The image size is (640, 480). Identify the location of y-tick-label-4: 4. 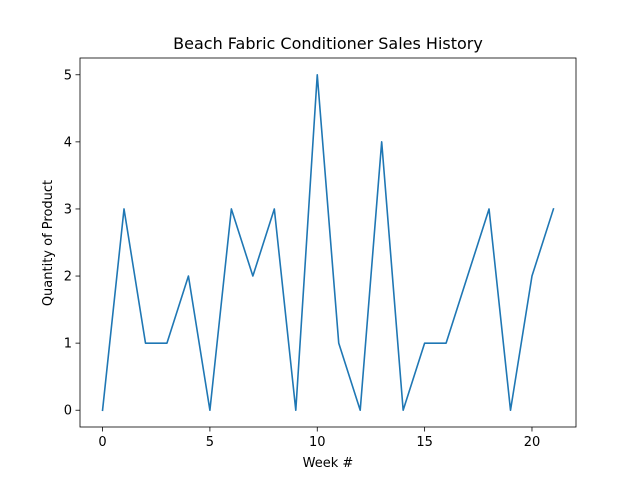
(68, 142).